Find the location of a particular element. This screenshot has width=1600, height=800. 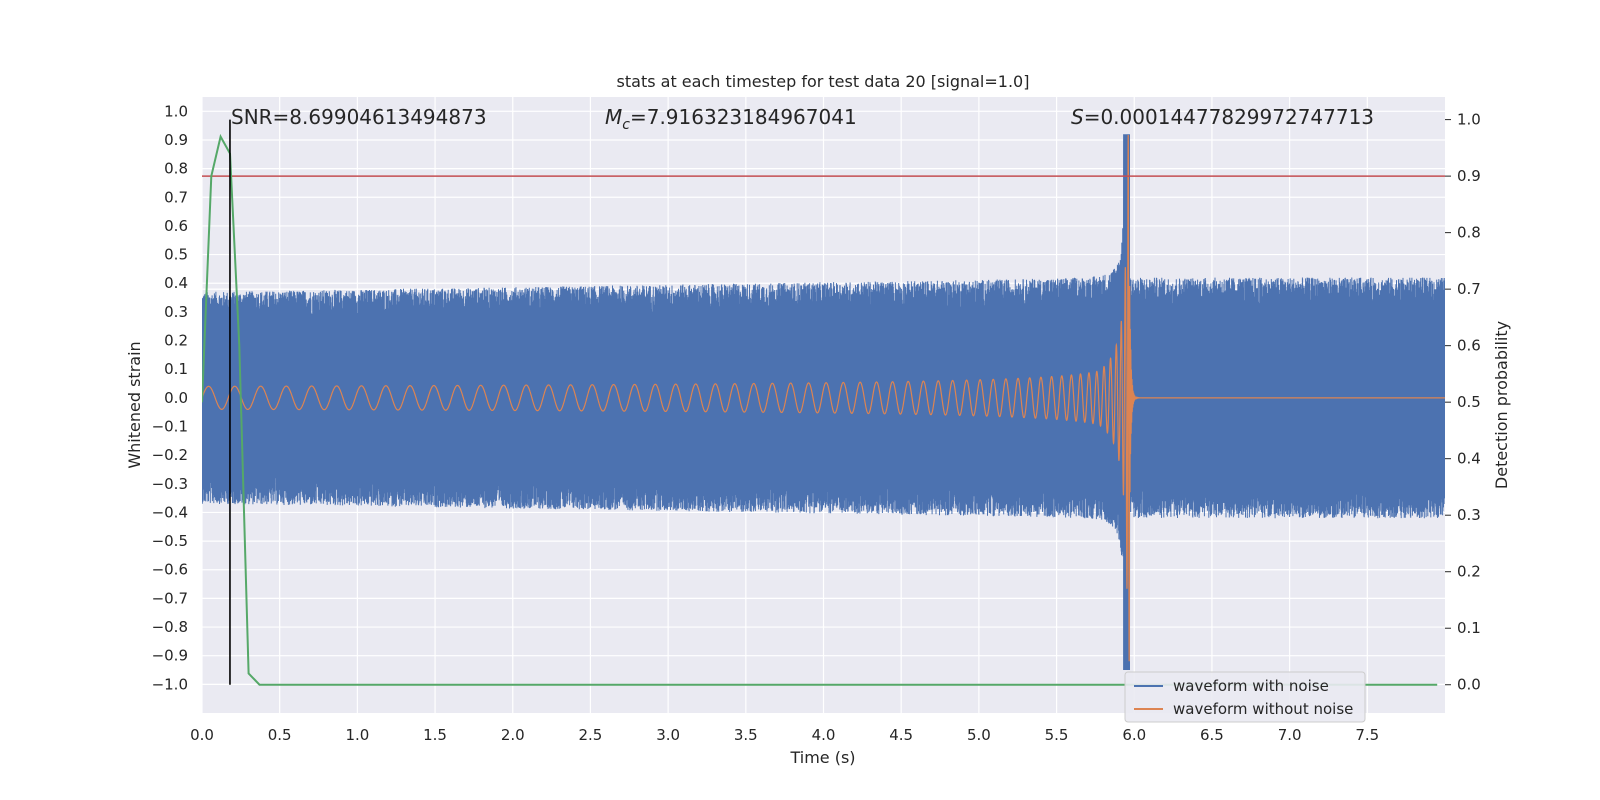

s-symbol: S is located at coordinates (1077, 117).